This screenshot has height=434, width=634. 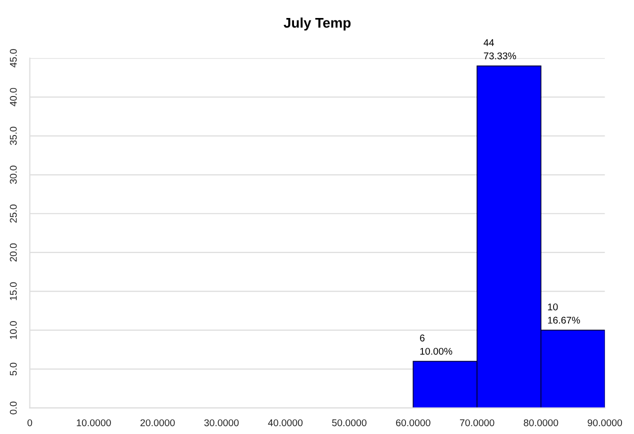 I want to click on chart-title: July Temp, so click(x=317, y=24).